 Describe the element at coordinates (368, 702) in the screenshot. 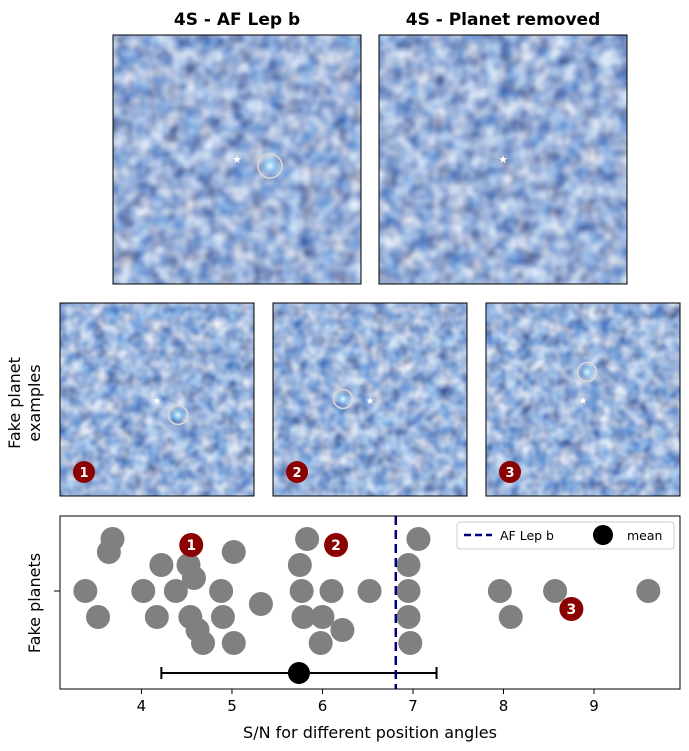

I see `x-ticks: 4 5 6 7 8 9` at that location.